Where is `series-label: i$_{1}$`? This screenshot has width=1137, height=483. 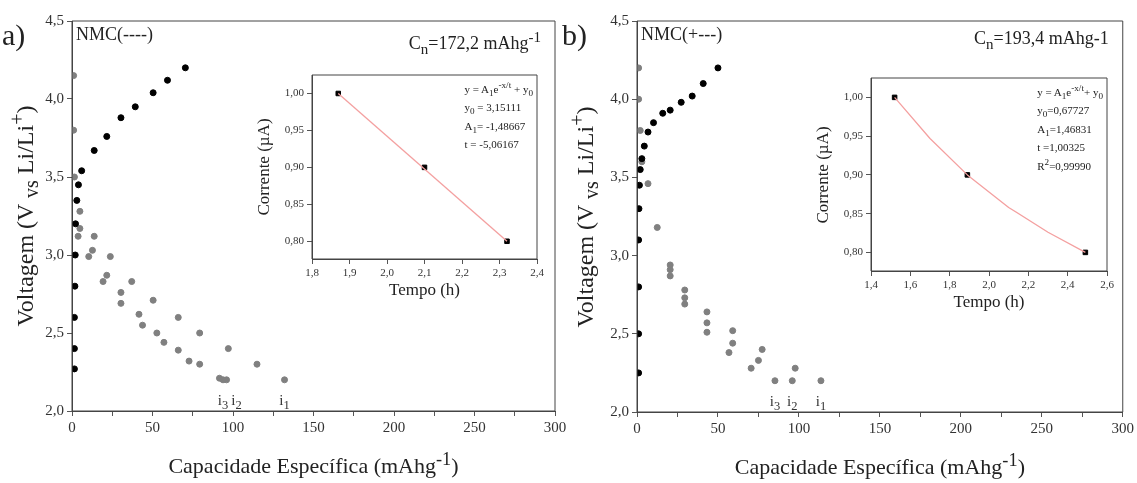
series-label: i$_{1}$ is located at coordinates (284, 402).